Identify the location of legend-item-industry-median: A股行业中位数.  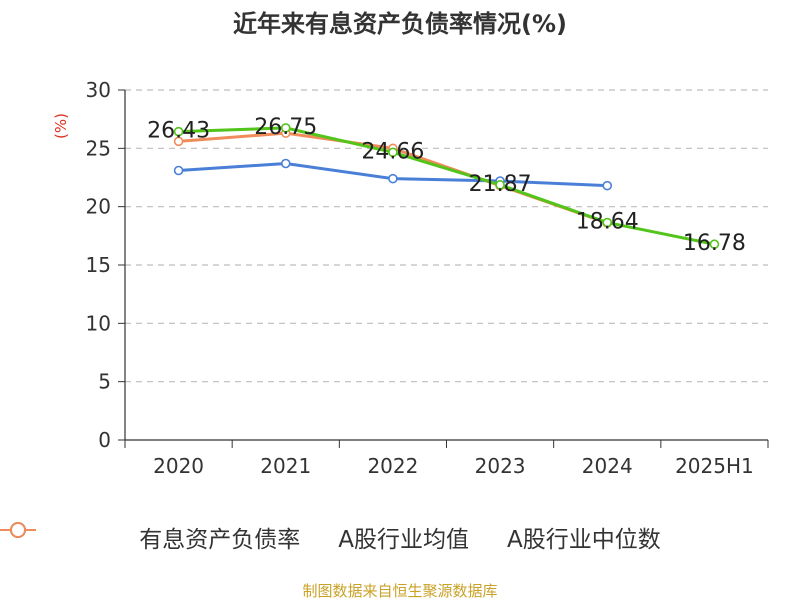
(330, 537).